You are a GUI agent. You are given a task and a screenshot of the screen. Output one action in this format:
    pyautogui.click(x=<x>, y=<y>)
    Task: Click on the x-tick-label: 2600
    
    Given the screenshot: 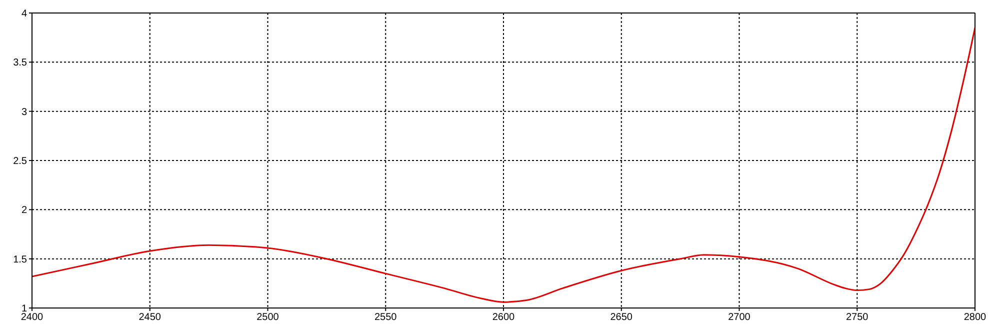 What is the action you would take?
    pyautogui.click(x=504, y=318)
    